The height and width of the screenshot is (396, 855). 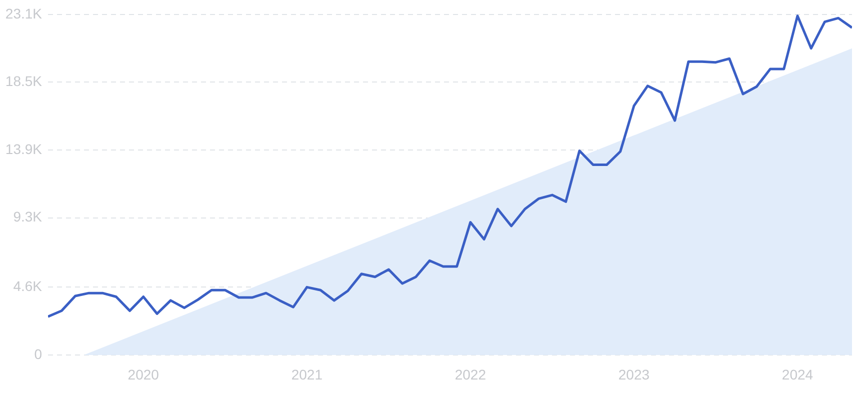 I want to click on x-tick-label: 2023, so click(x=634, y=374).